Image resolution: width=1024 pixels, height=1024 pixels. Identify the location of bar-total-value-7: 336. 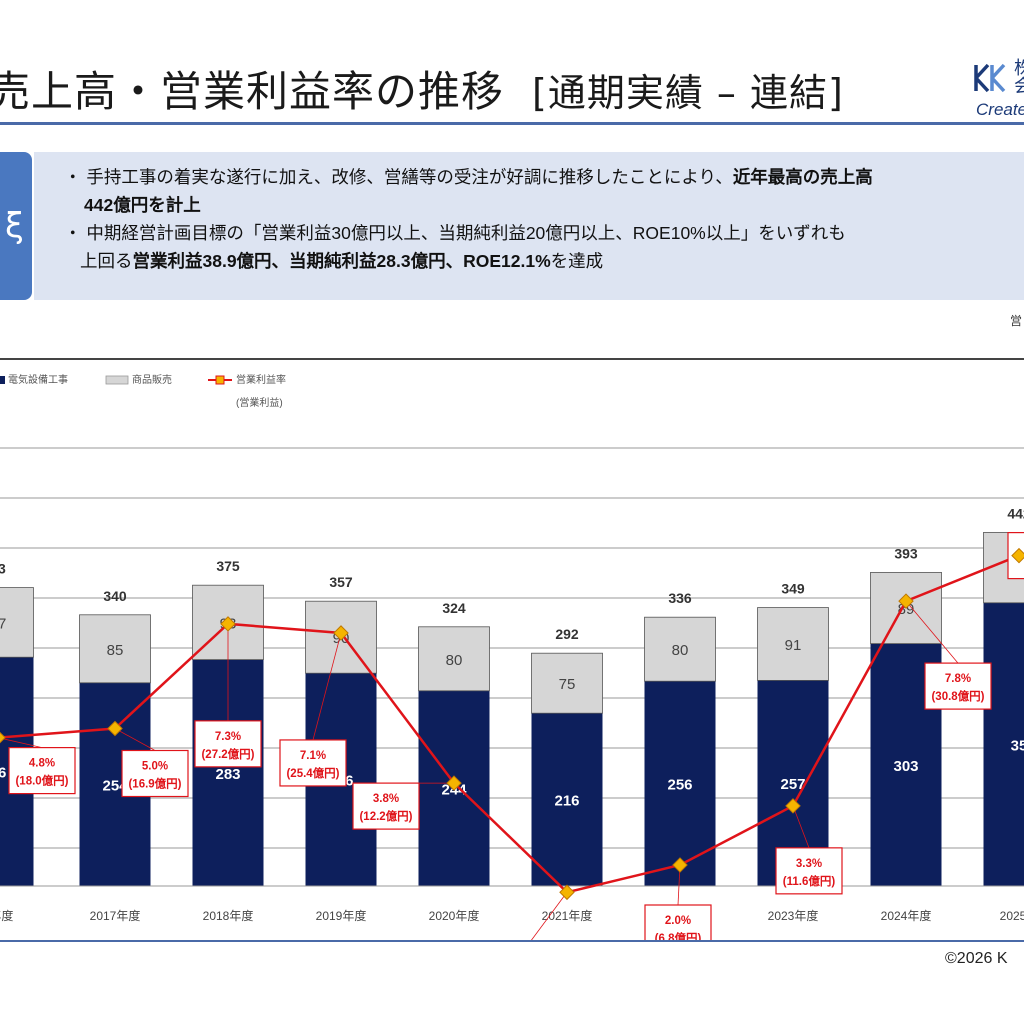
(680, 598).